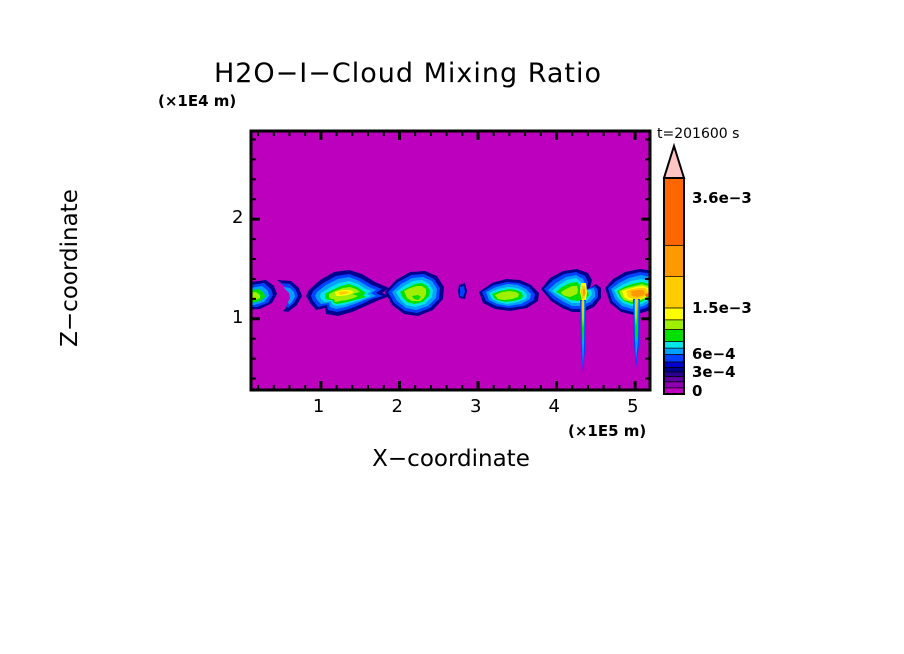 The width and height of the screenshot is (904, 654). Describe the element at coordinates (450, 320) in the screenshot. I see `contour-field` at that location.